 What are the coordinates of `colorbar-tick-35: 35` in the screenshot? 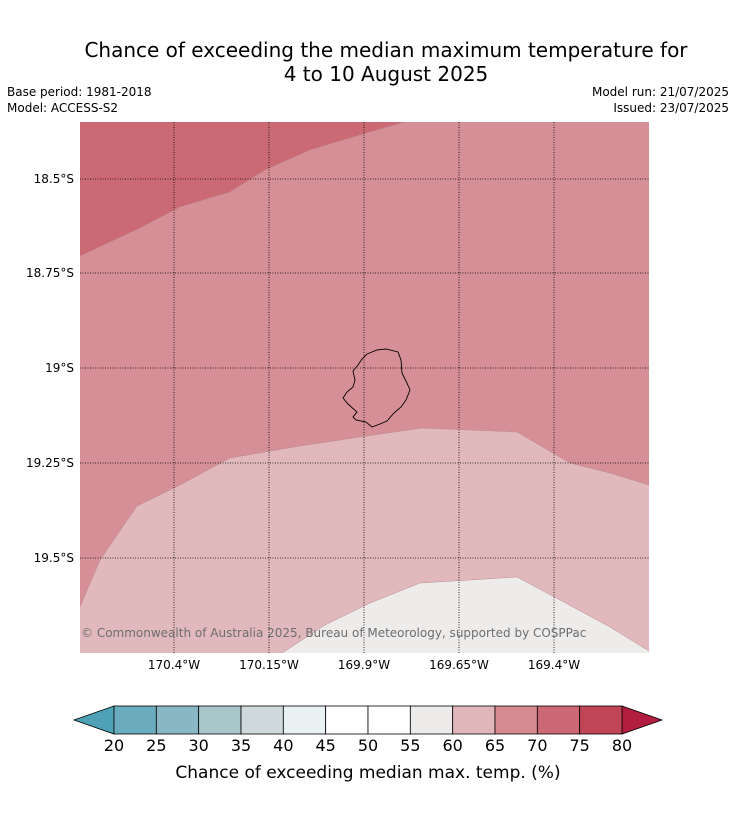 It's located at (241, 745).